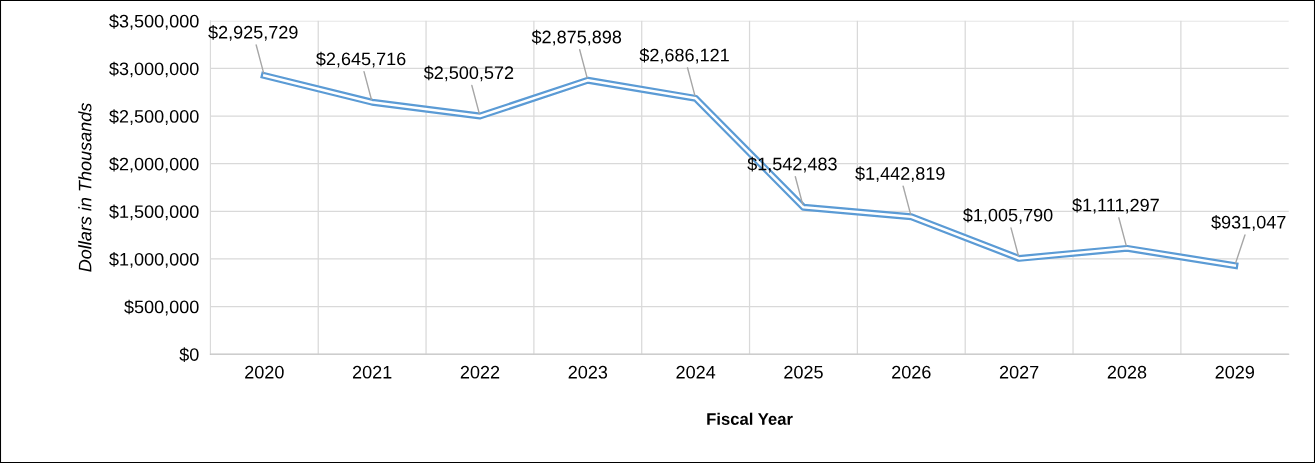 The height and width of the screenshot is (463, 1315). What do you see at coordinates (1008, 215) in the screenshot?
I see `data-label: $1,005,790` at bounding box center [1008, 215].